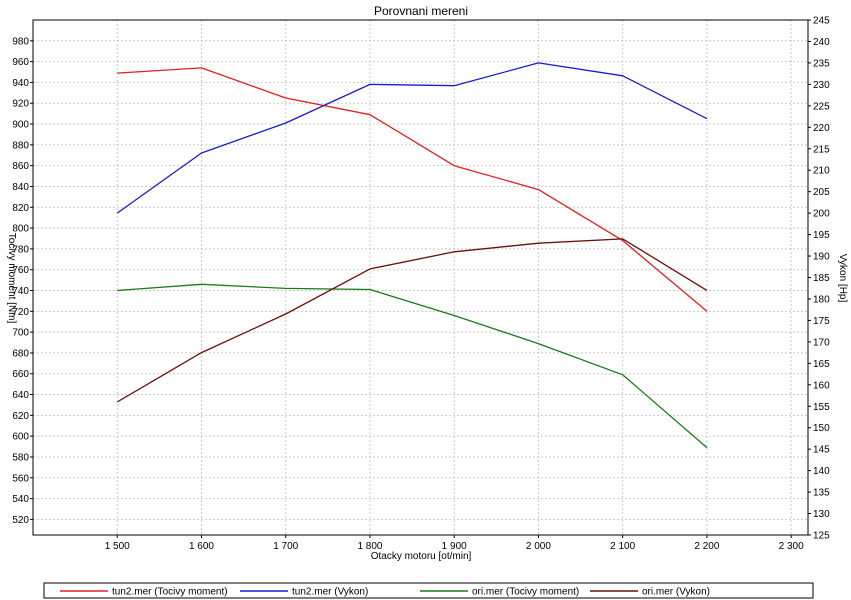  What do you see at coordinates (20, 229) in the screenshot?
I see `left-y-tick-label: 800` at bounding box center [20, 229].